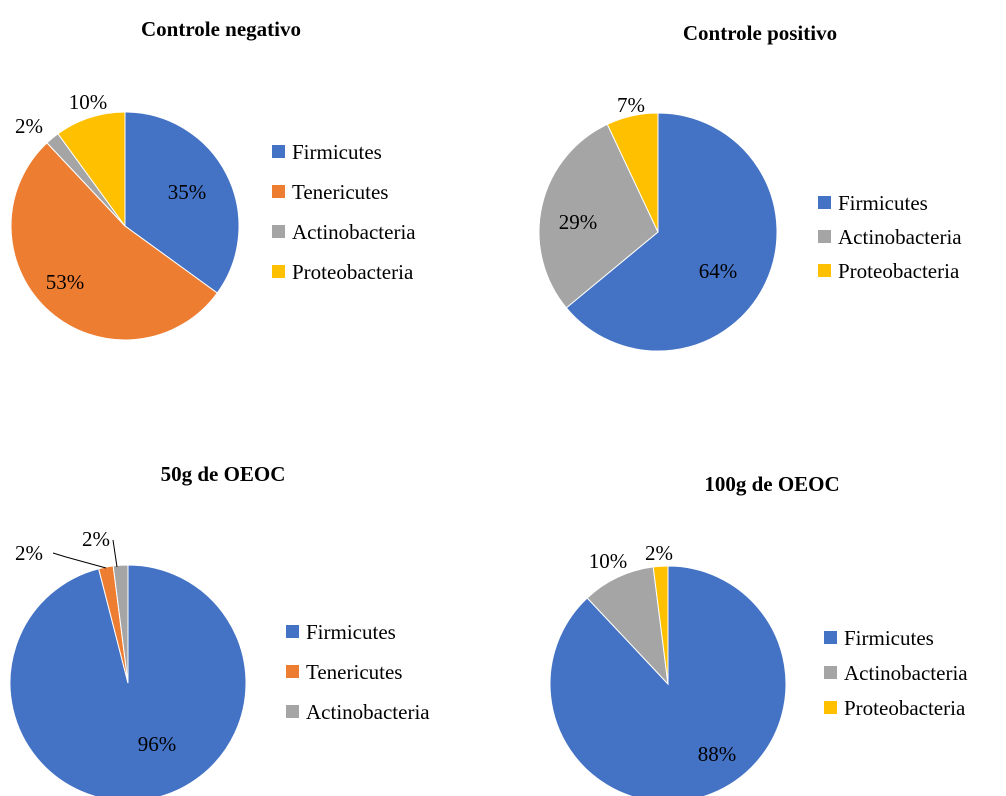  Describe the element at coordinates (187, 192) in the screenshot. I see `data-label-firmicutes: 35%` at that location.